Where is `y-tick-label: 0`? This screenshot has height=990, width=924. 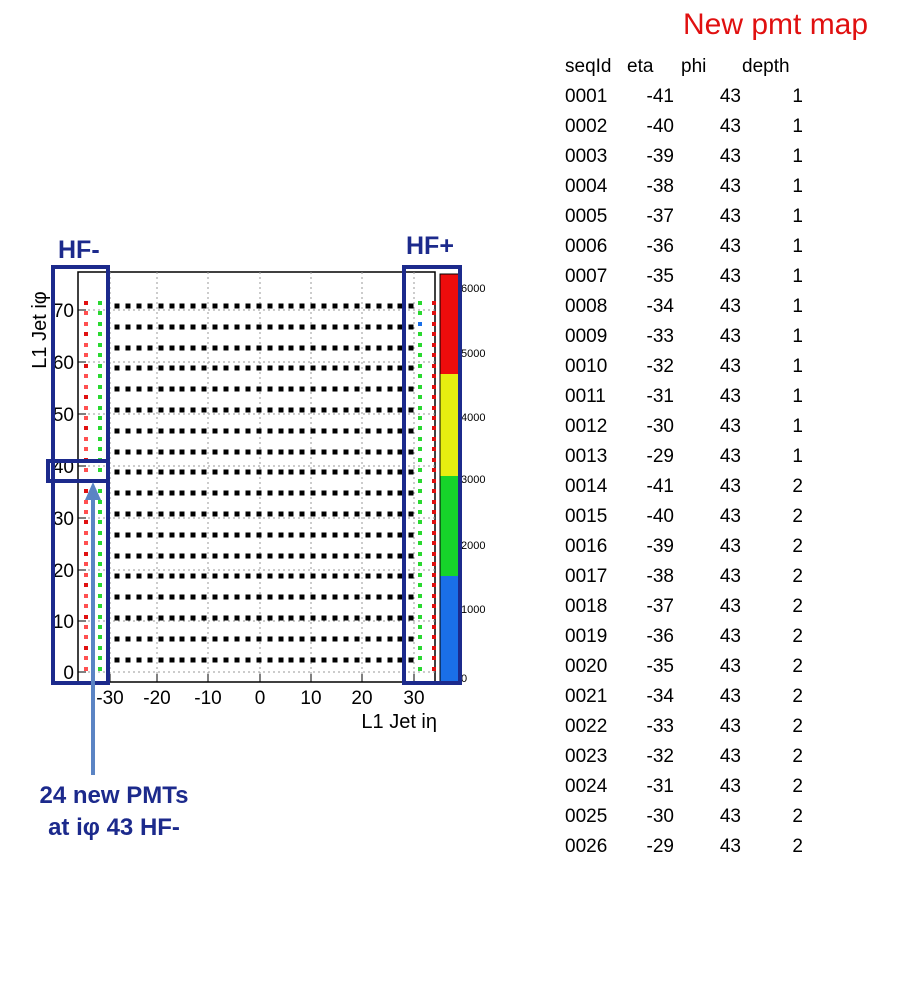 y-tick-label: 0 is located at coordinates (68, 673).